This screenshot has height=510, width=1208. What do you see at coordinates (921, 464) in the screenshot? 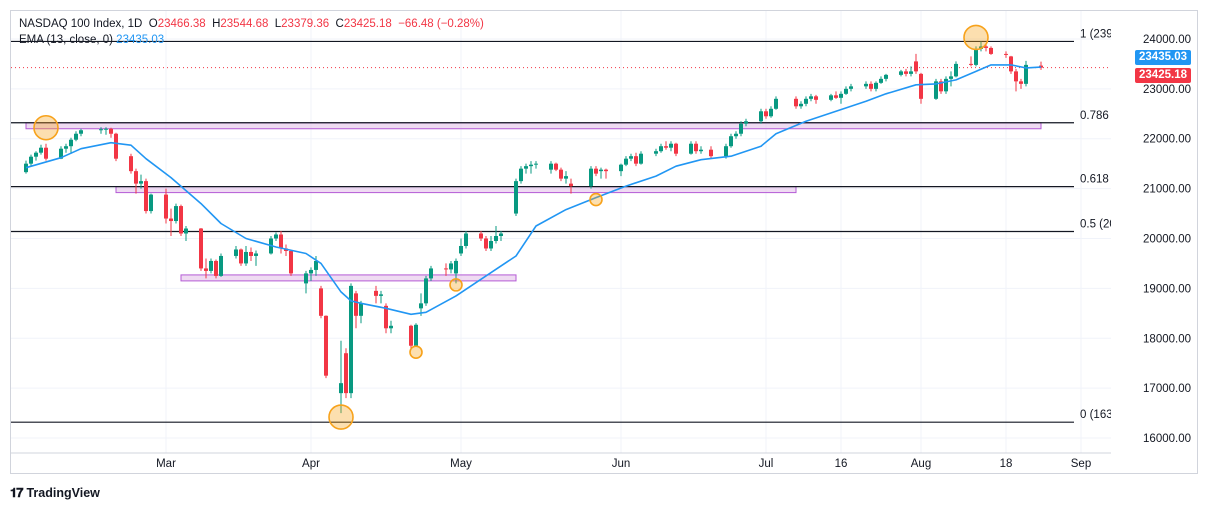
I see `x-tick-label: Aug` at bounding box center [921, 464].